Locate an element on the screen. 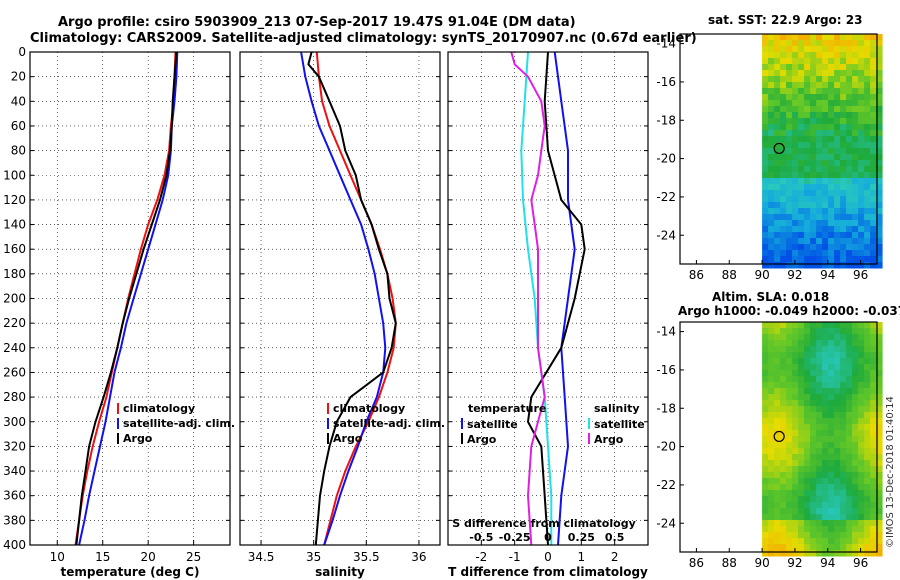 Image resolution: width=900 pixels, height=580 pixels. y-tick-label: -20 is located at coordinates (666, 159).